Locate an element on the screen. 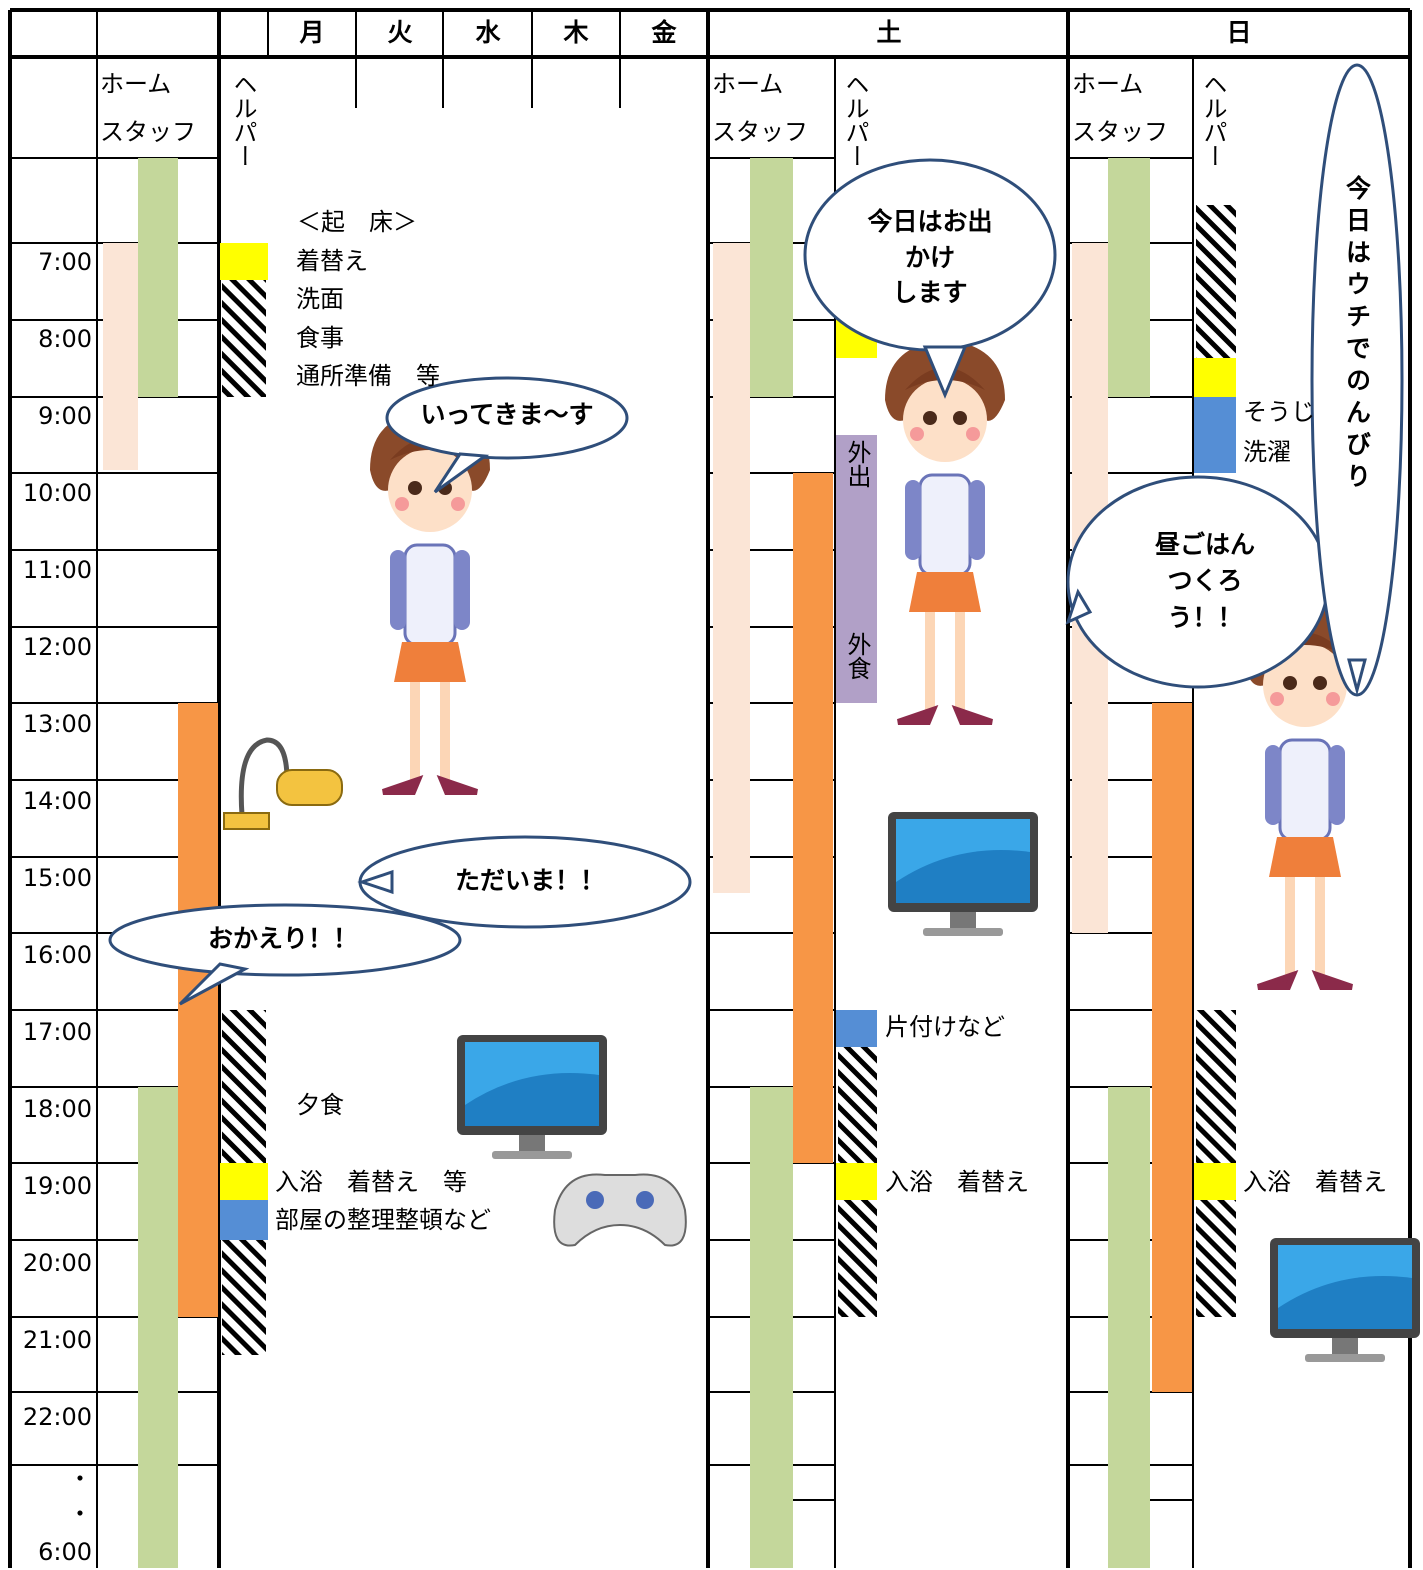 The height and width of the screenshot is (1570, 1423). activity-note: 着替え is located at coordinates (332, 261).